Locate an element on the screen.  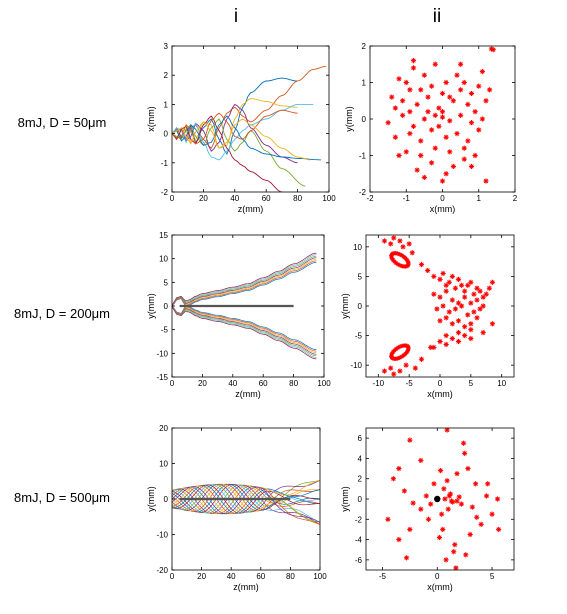
panel-ii-3-xtick-label: -5 is located at coordinates (383, 576).